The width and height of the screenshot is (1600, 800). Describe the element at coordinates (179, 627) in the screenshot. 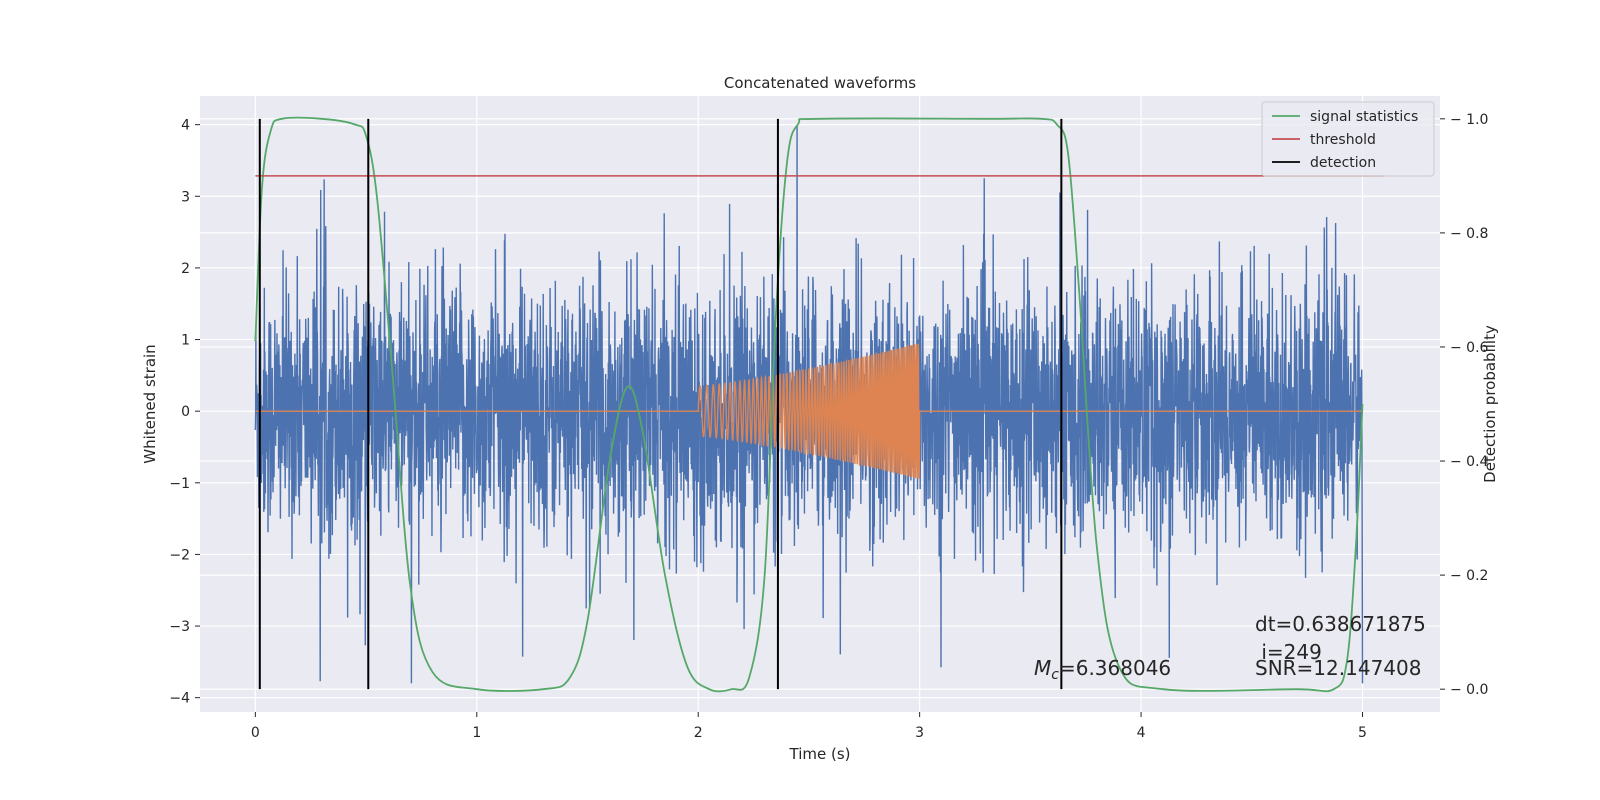

I see `y-tick-label: −3` at that location.